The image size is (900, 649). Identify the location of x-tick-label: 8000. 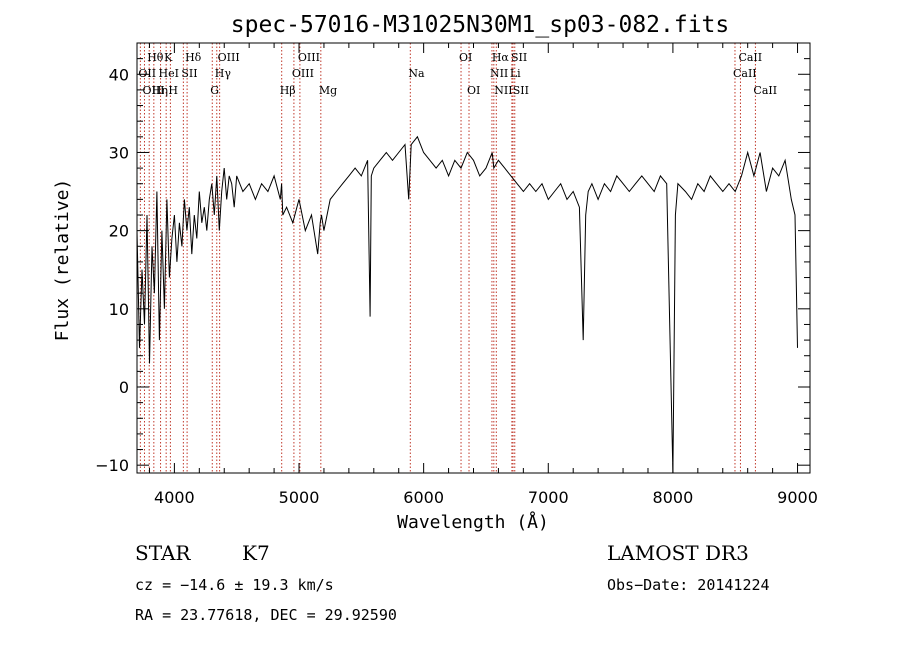
(673, 497).